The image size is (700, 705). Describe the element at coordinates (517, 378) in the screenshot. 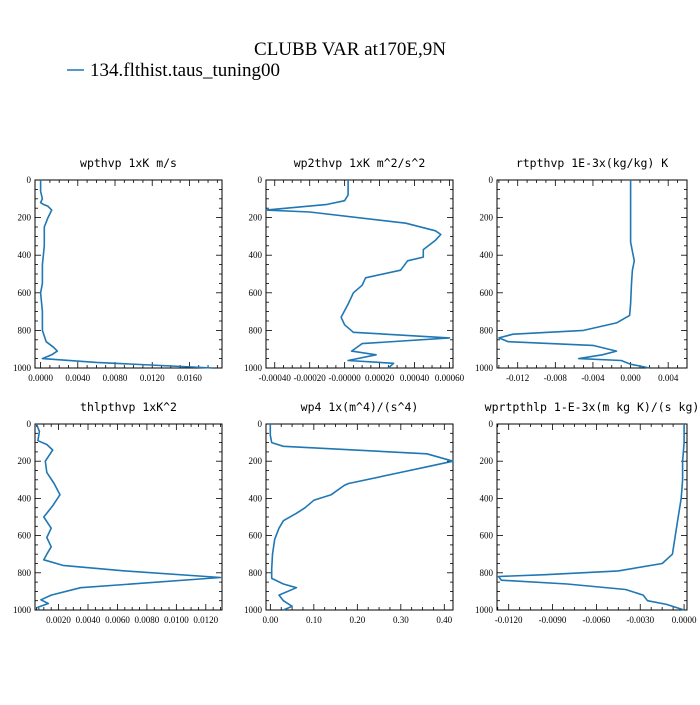

I see `x-tick-label: -0.012` at that location.